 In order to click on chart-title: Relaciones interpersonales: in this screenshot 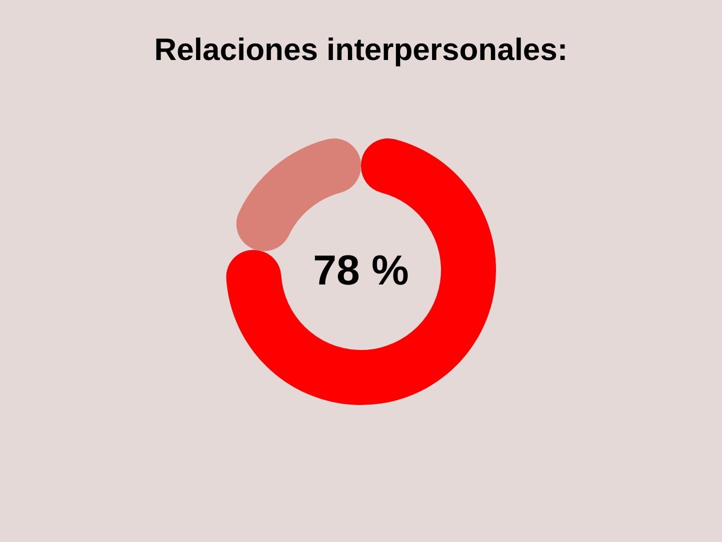, I will do `click(361, 50)`.